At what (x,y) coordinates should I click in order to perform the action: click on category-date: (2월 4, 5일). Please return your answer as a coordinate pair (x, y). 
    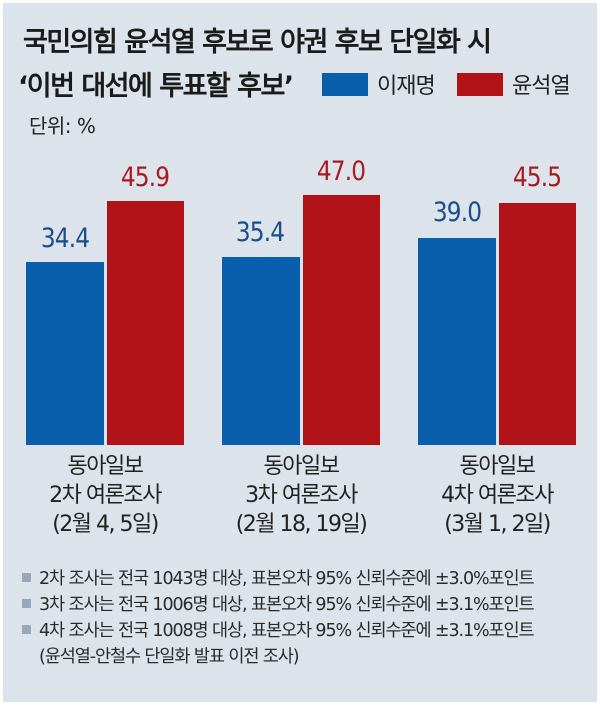
    Looking at the image, I should click on (105, 524).